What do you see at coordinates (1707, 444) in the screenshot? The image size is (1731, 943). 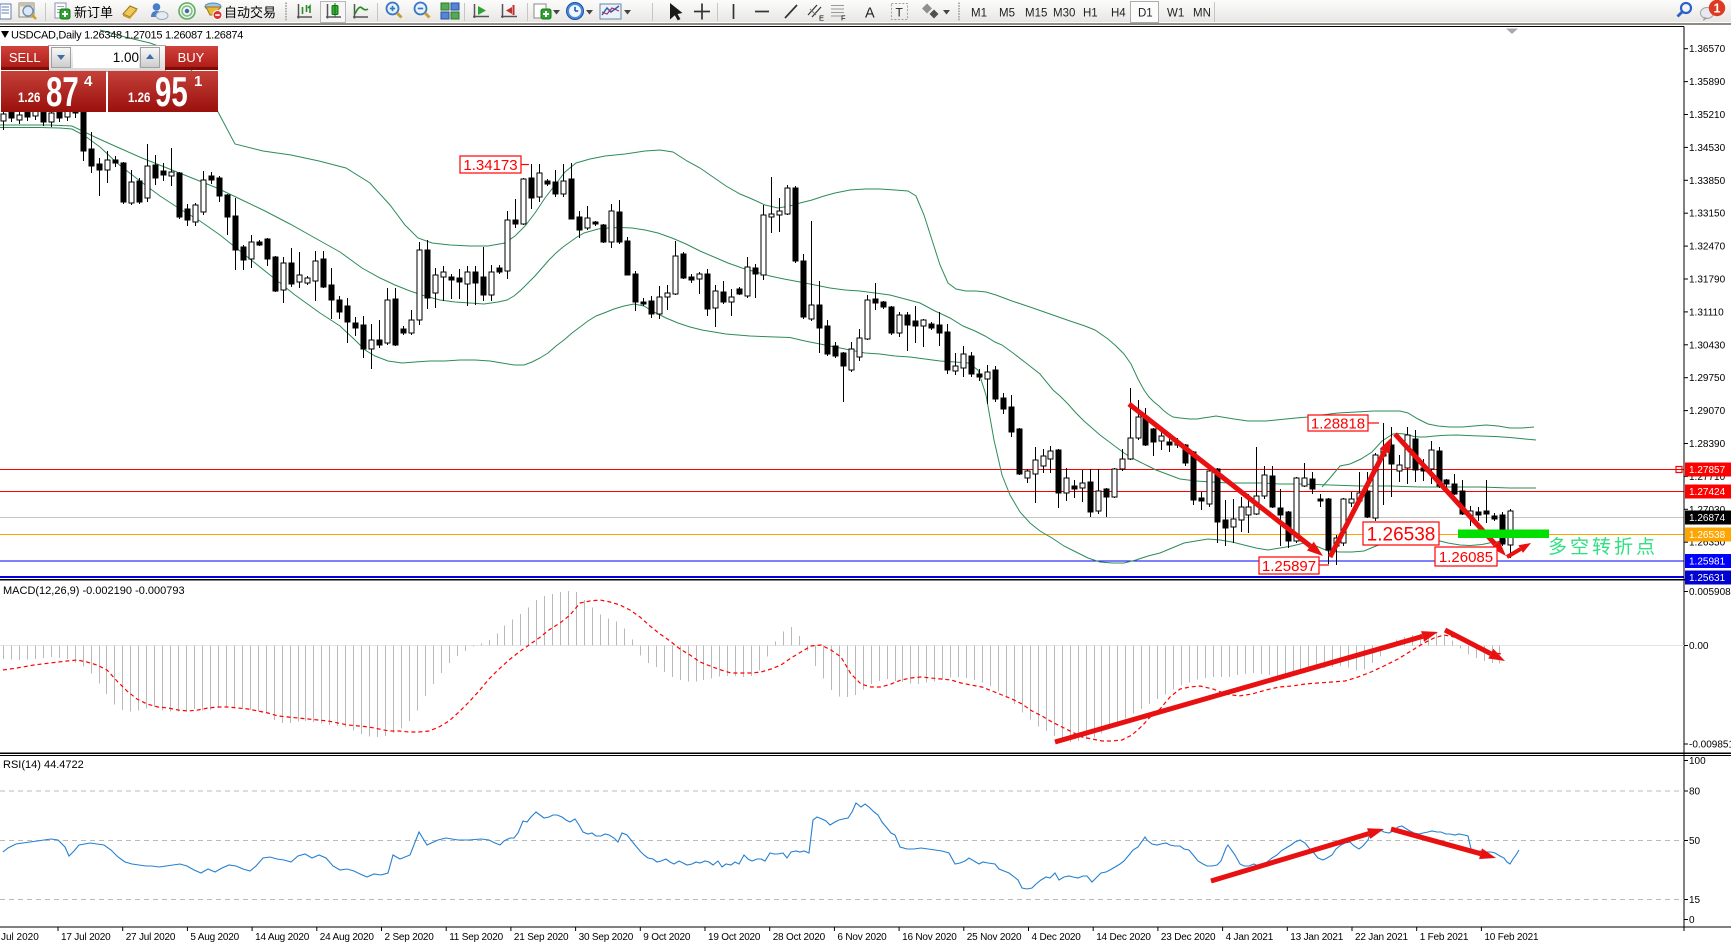 I see `svg-text: 1.28390` at bounding box center [1707, 444].